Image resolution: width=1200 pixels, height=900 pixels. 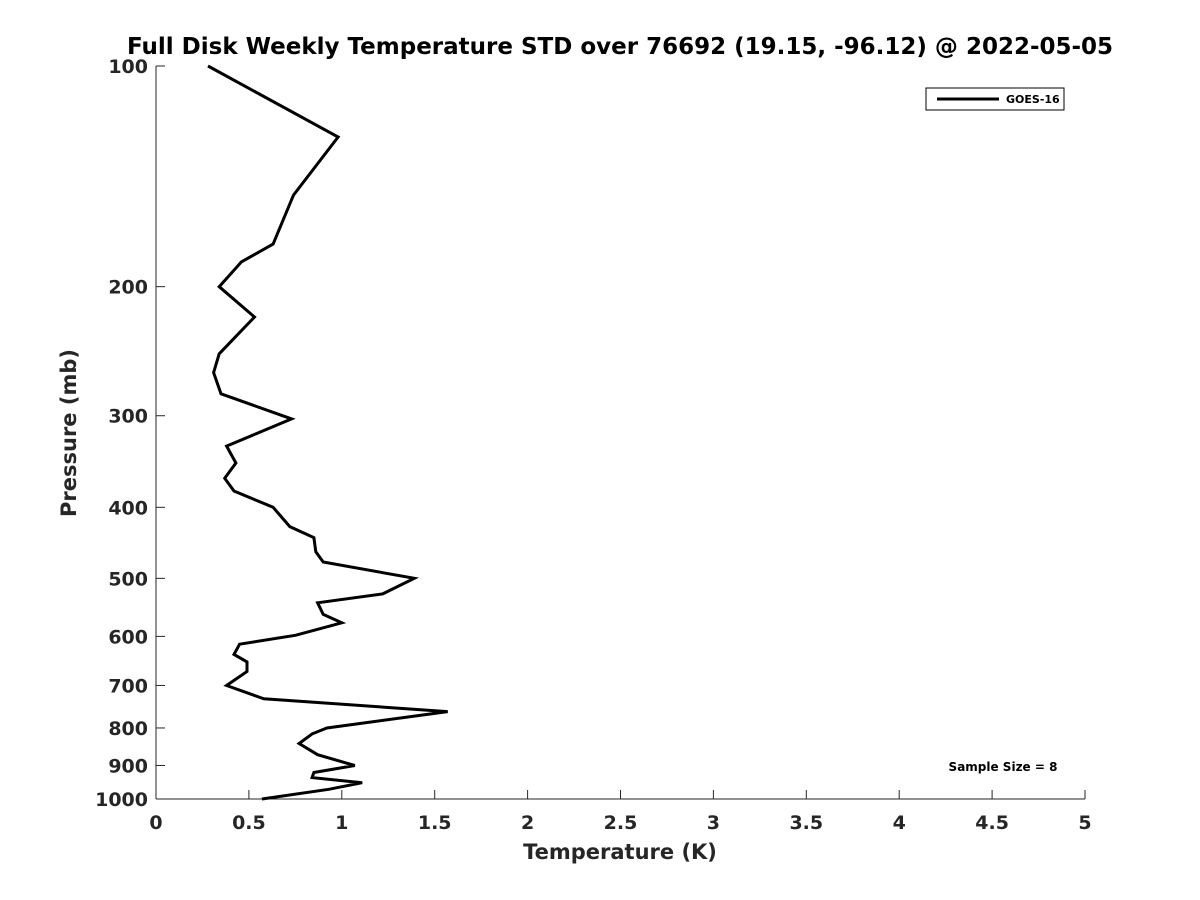 What do you see at coordinates (128, 417) in the screenshot?
I see `y-tick-label: 300` at bounding box center [128, 417].